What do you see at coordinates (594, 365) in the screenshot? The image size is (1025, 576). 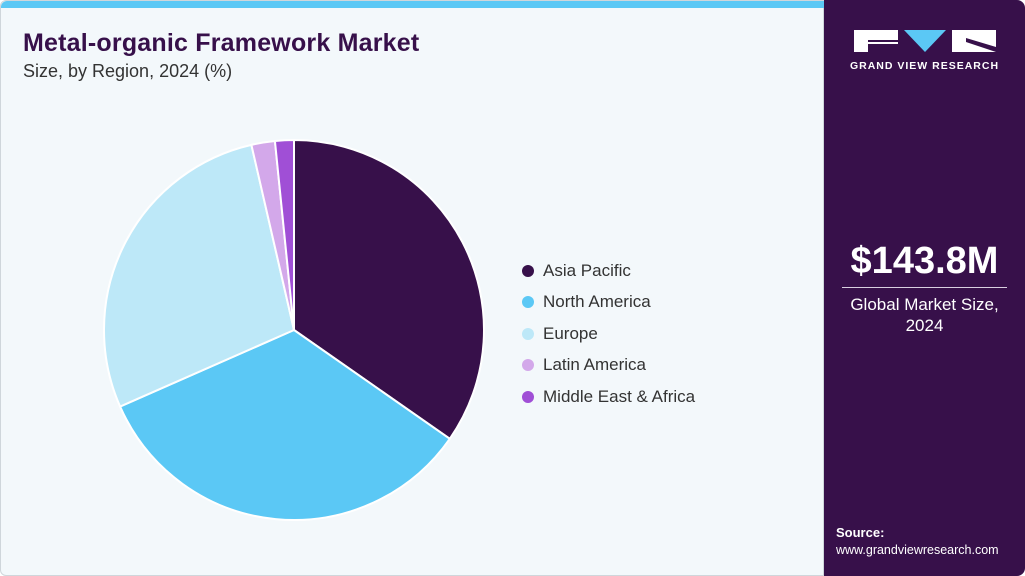 I see `legend-label: Latin America` at bounding box center [594, 365].